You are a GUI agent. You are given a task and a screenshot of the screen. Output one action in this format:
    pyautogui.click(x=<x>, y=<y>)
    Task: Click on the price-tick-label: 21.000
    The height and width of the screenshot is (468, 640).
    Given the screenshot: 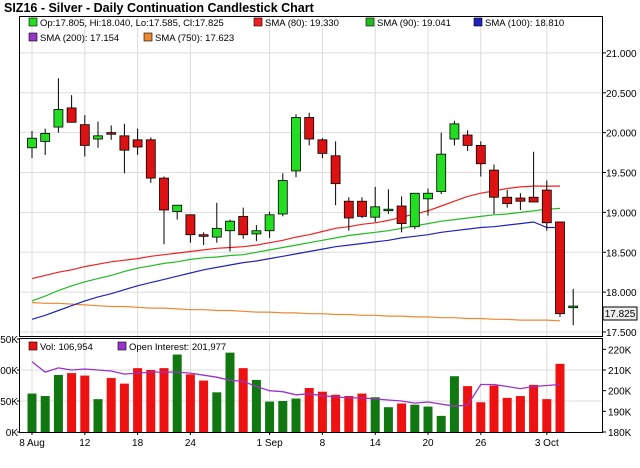 What is the action you would take?
    pyautogui.click(x=621, y=54)
    